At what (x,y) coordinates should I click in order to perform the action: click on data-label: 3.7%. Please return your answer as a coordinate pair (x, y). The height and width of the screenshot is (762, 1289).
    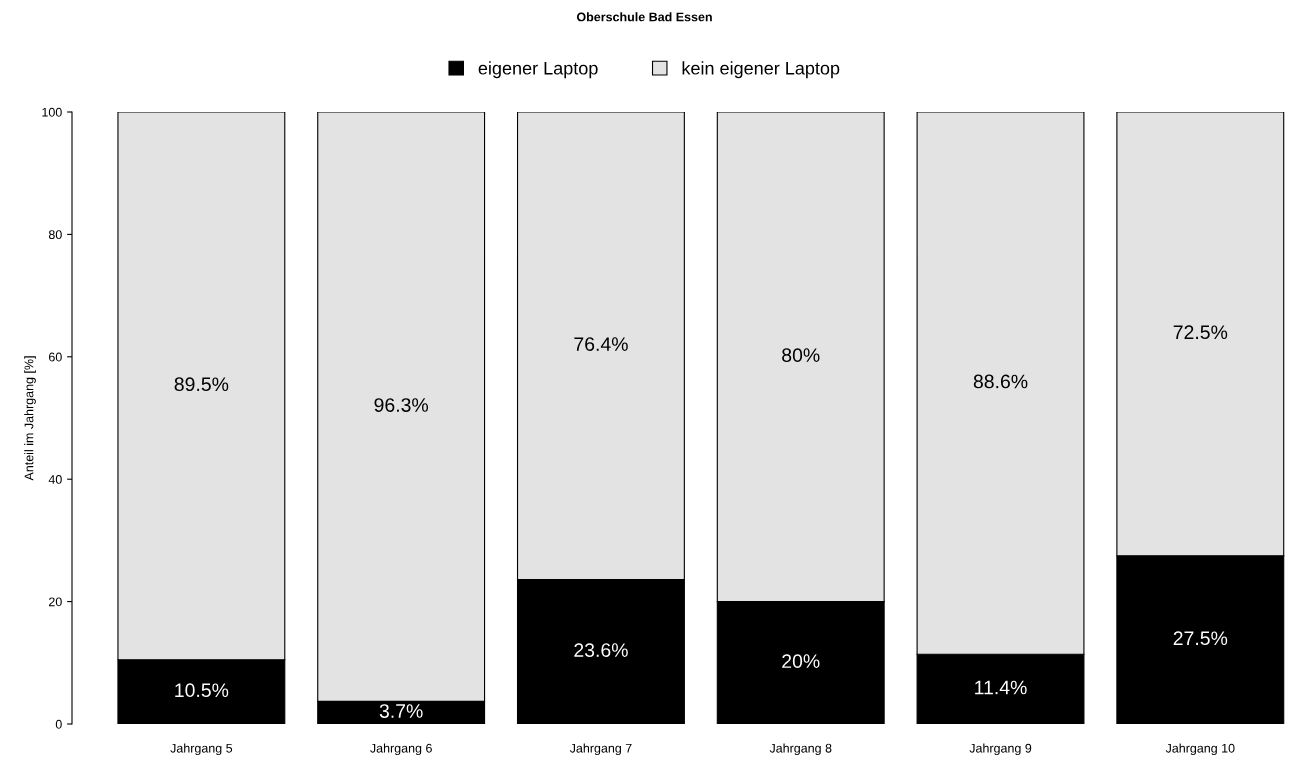
    Looking at the image, I should click on (401, 711).